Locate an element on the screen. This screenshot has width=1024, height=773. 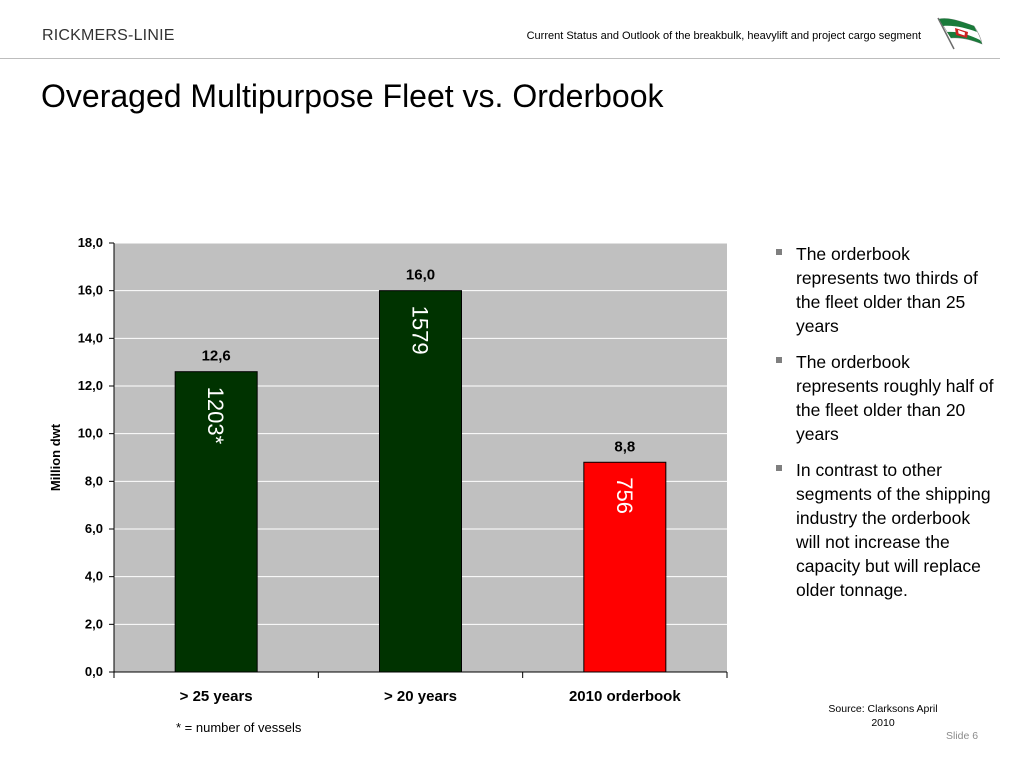
y-tick-label: 16,0 is located at coordinates (90, 290).